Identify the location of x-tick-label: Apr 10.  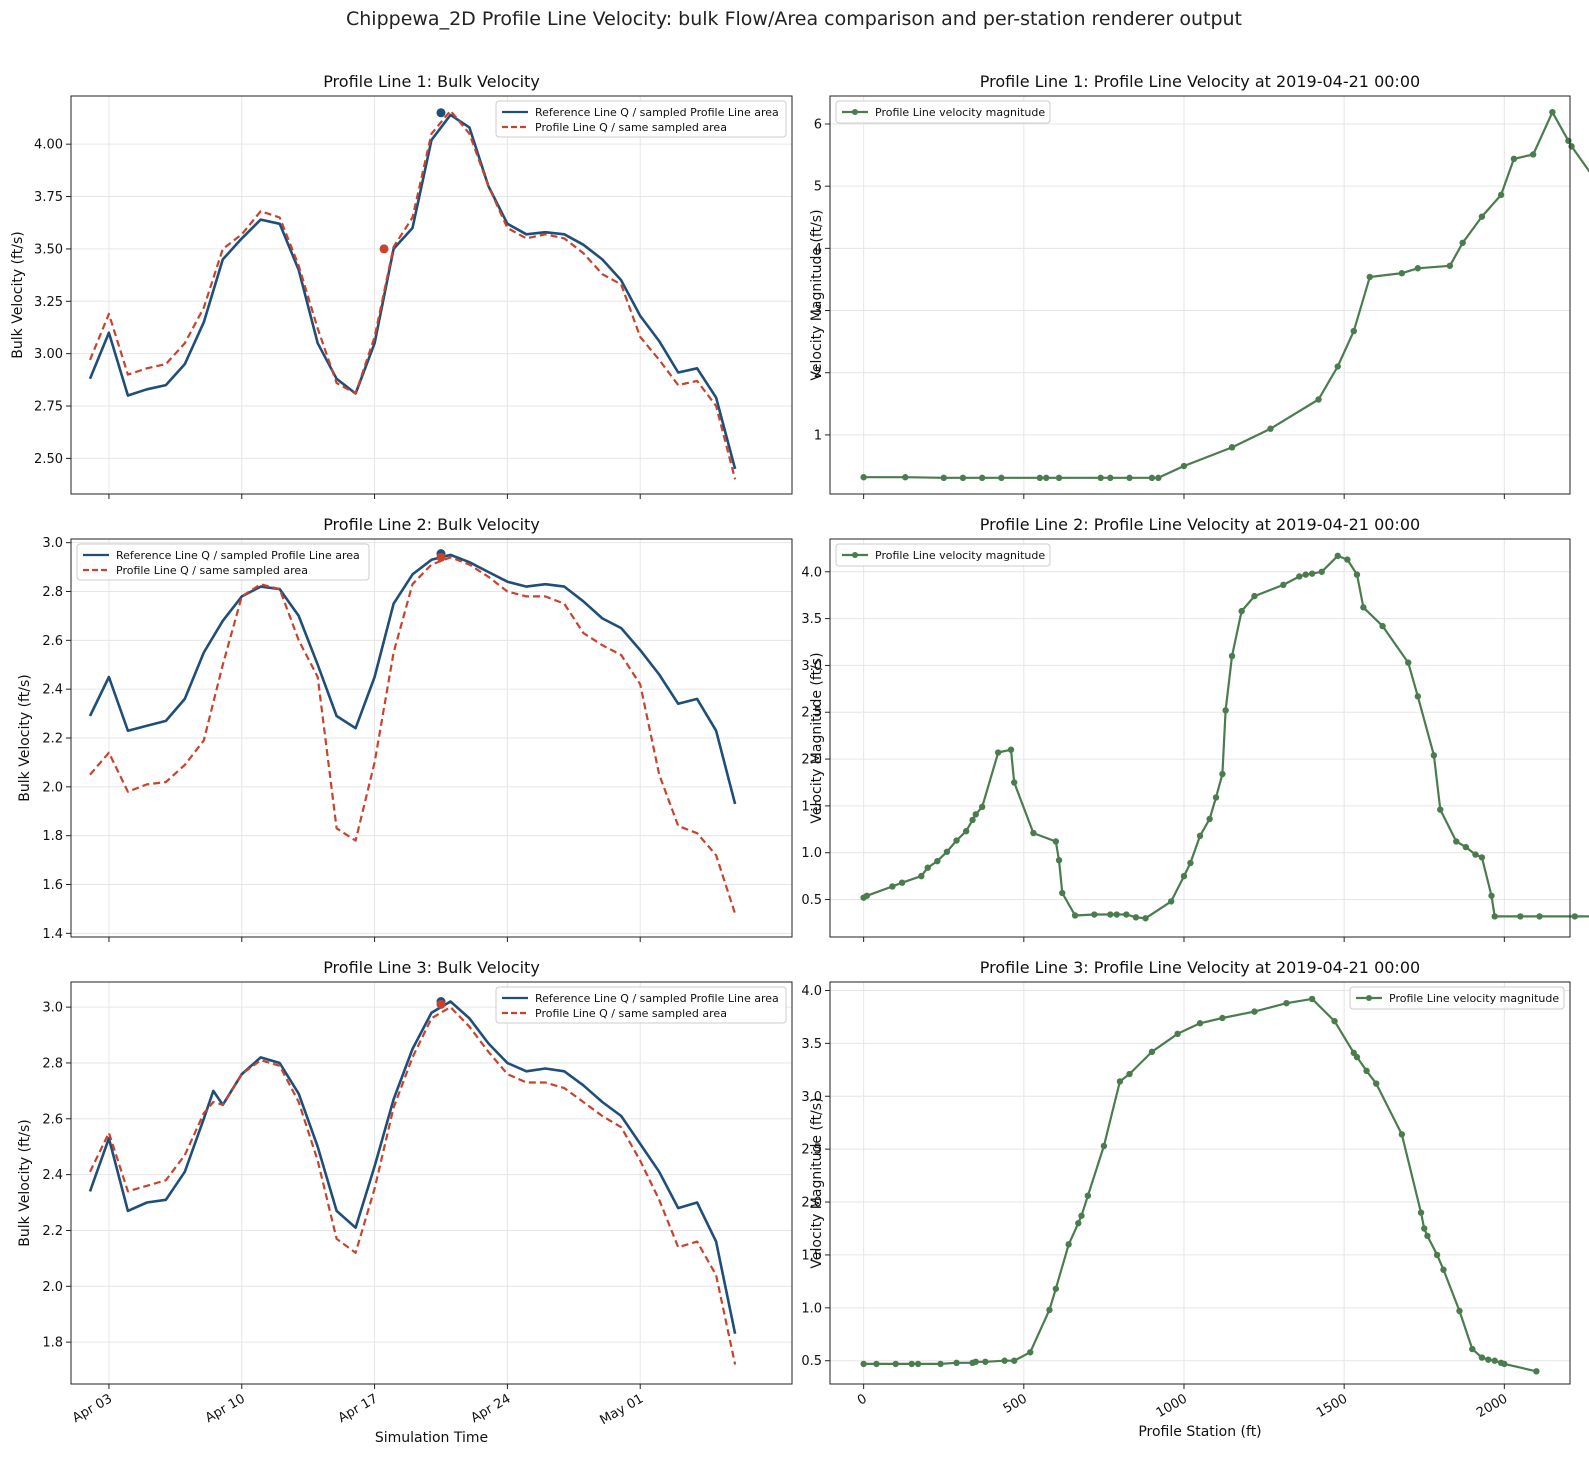
(225, 1408).